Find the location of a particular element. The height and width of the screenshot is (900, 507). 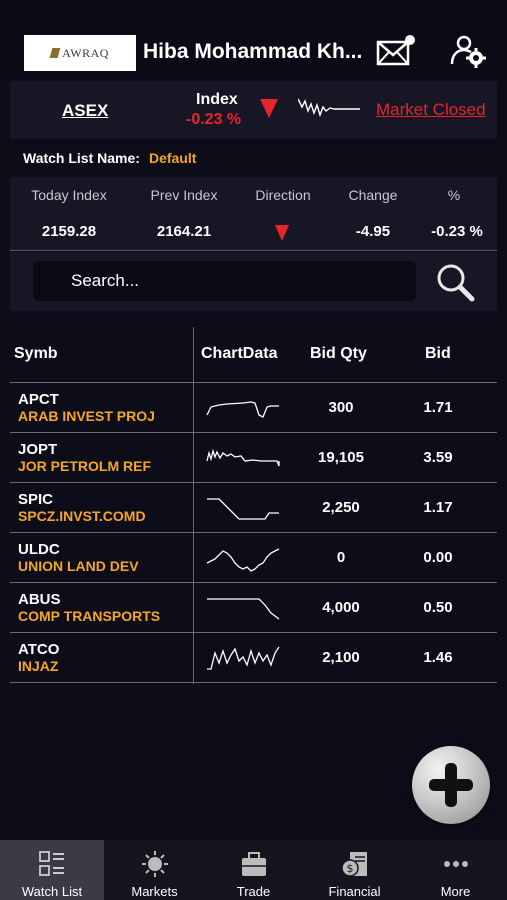

bottom-tab-bar: Watch List Markets Trade $ F is located at coordinates (253, 870).